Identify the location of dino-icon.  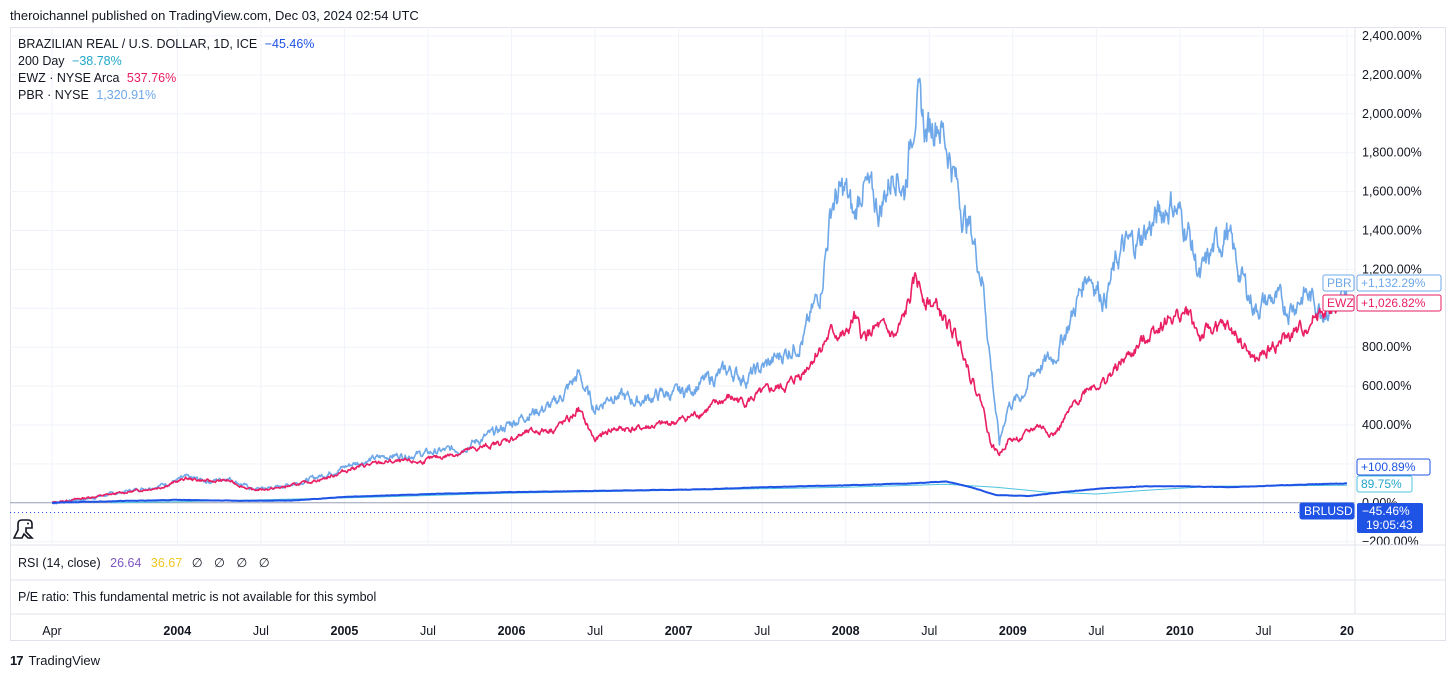
(23, 529).